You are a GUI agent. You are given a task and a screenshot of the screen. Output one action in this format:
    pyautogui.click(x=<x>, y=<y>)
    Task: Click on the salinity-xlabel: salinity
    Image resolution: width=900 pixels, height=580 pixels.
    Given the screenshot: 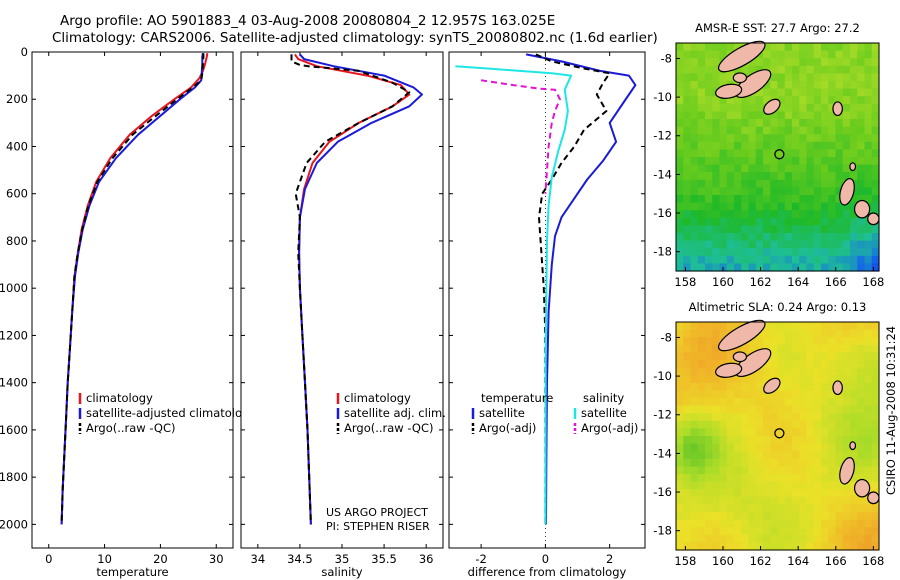 What is the action you would take?
    pyautogui.click(x=341, y=572)
    